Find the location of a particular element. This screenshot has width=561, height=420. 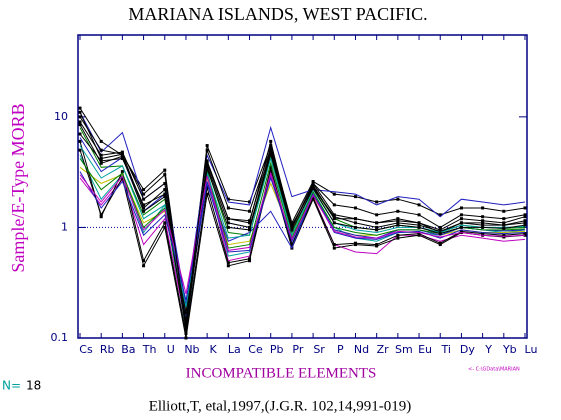

annotation: <- C:\GData\MARIAN is located at coordinates (494, 370).